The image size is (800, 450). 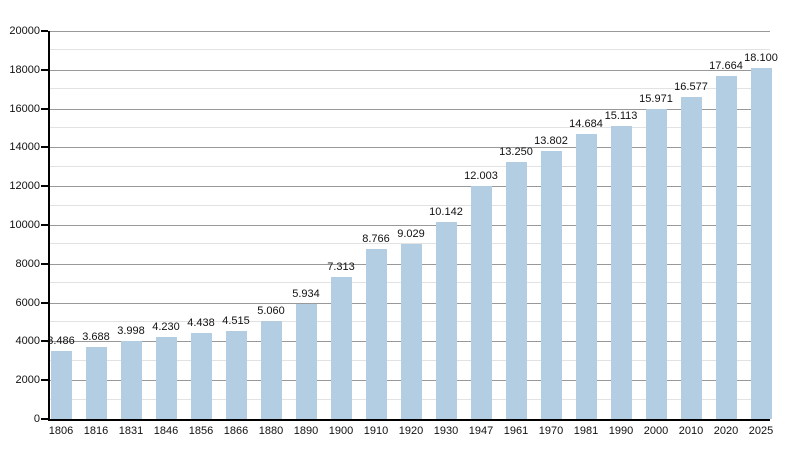 I want to click on x-tick-label: 1910, so click(x=376, y=431).